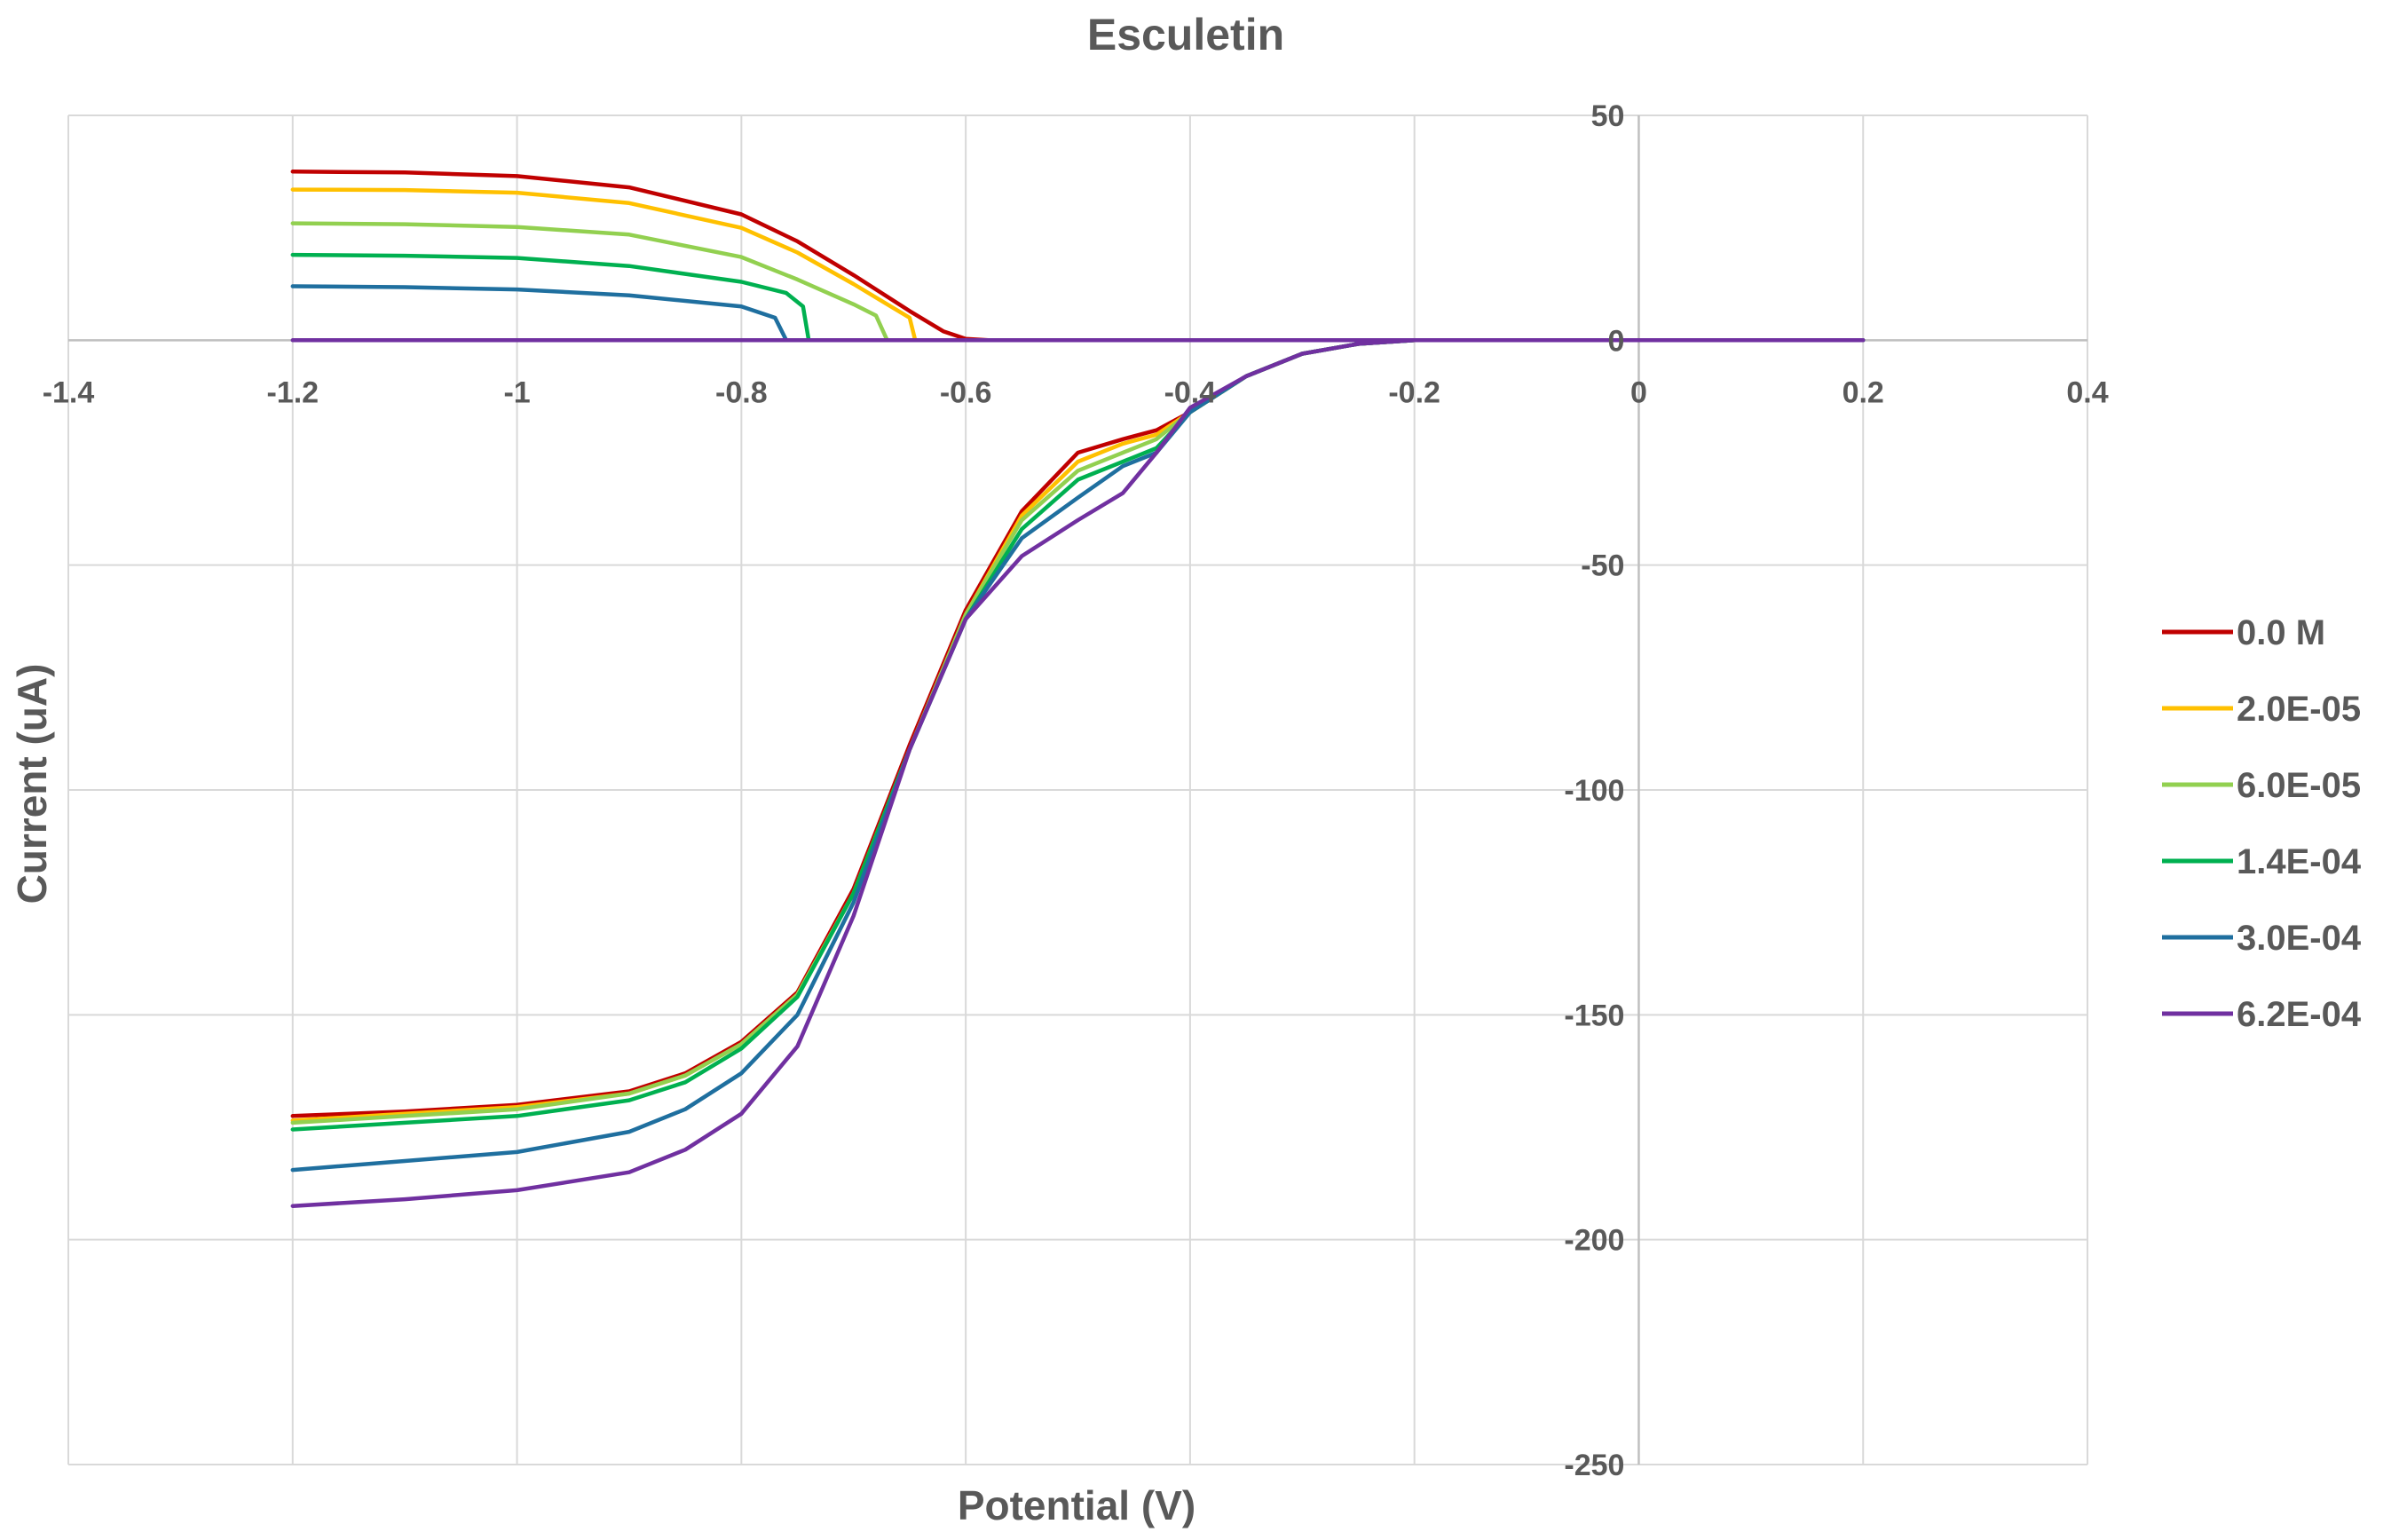 Image resolution: width=2391 pixels, height=1540 pixels. Describe the element at coordinates (1077, 1505) in the screenshot. I see `x-axis-title: Potential (V)` at that location.